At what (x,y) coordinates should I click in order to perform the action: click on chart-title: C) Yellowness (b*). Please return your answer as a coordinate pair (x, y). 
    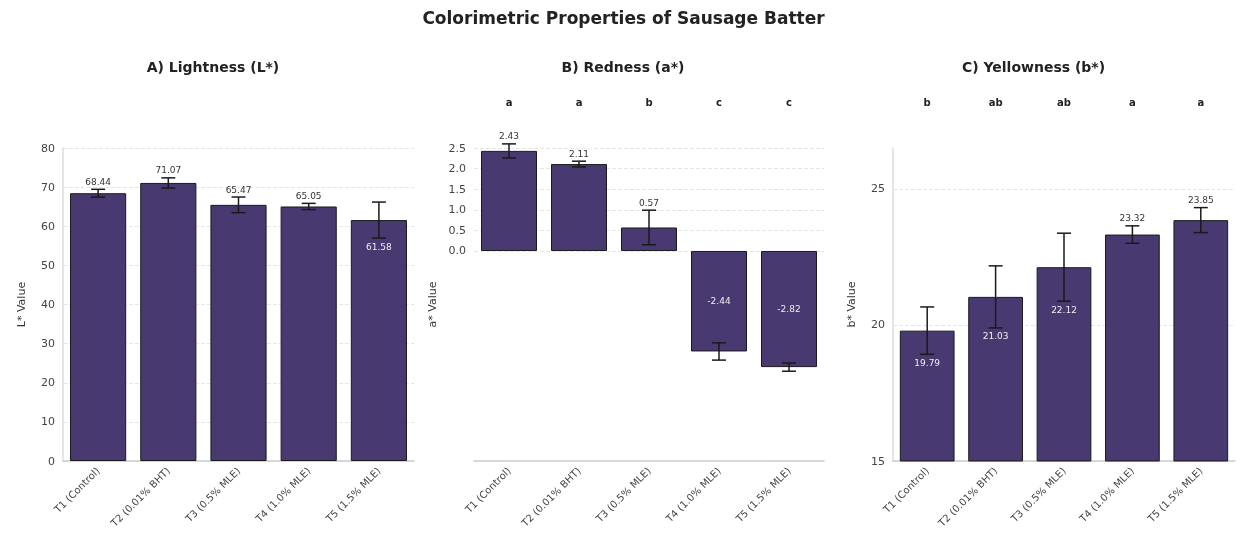
    Looking at the image, I should click on (1033, 67).